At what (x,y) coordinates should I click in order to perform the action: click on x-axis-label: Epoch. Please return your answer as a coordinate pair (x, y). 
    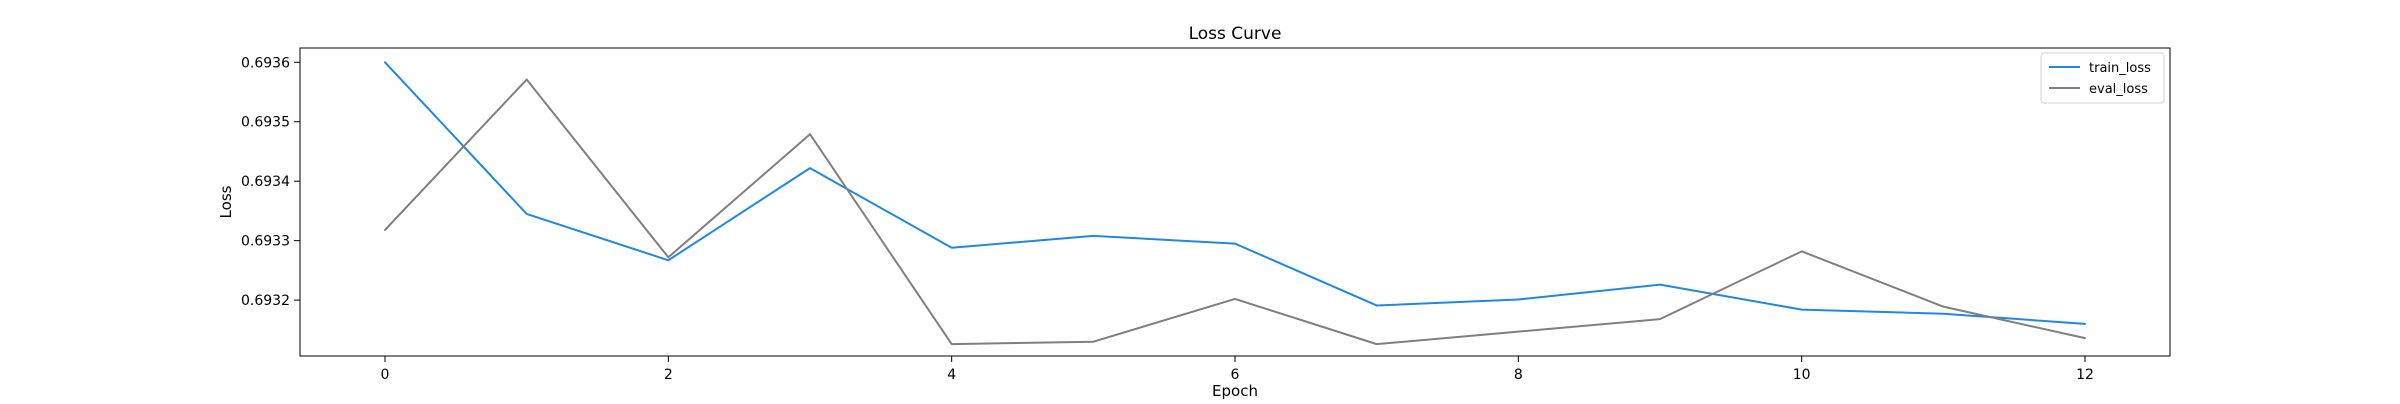
    Looking at the image, I should click on (1235, 391).